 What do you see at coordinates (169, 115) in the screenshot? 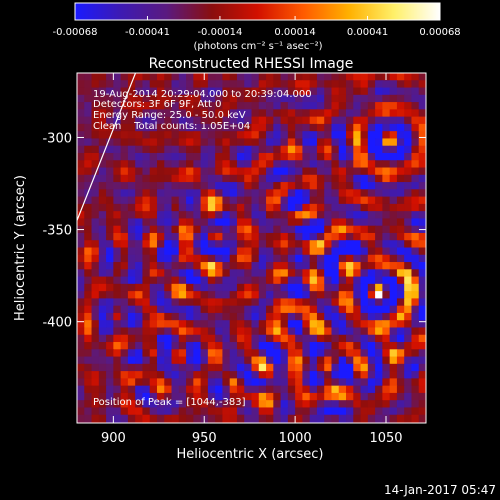
I see `annotation-energy-range: Energy Range: 25.0 - 50.0 keV` at bounding box center [169, 115].